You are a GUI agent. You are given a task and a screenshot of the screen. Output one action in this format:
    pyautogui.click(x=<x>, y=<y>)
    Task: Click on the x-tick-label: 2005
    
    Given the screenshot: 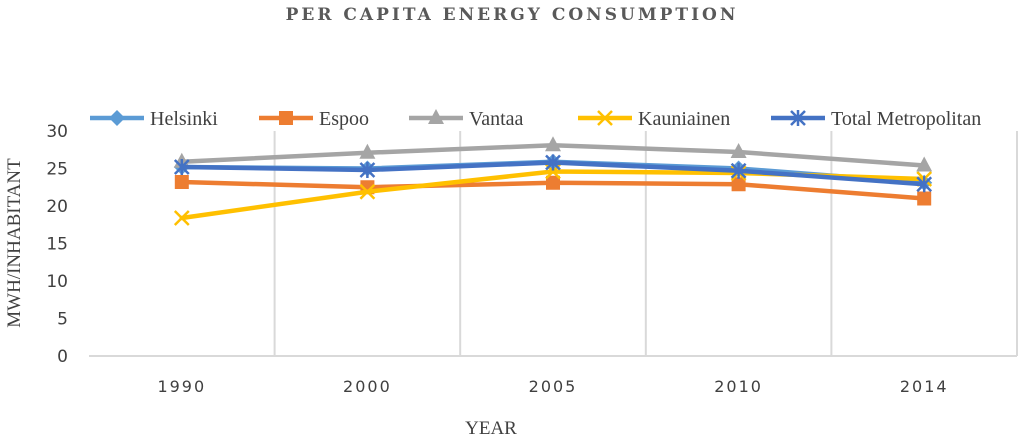 What is the action you would take?
    pyautogui.click(x=553, y=386)
    